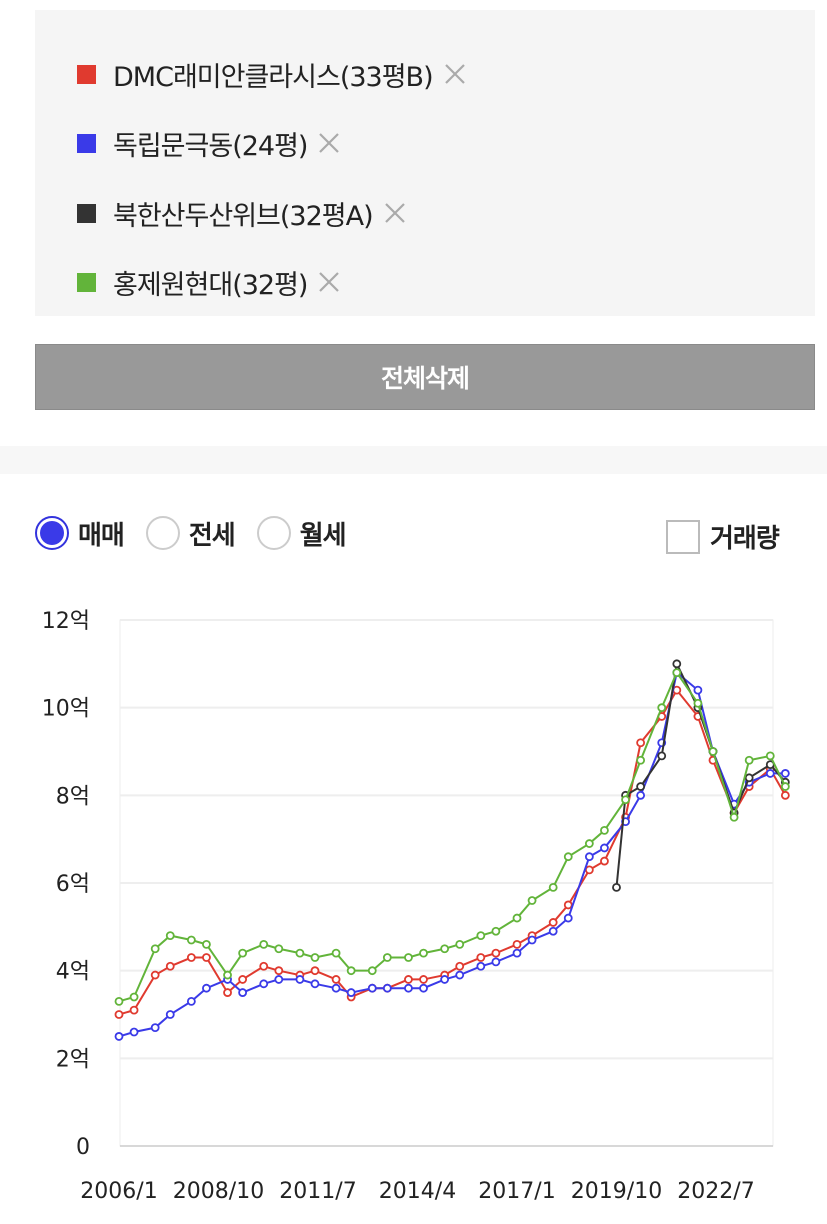 Image resolution: width=827 pixels, height=1224 pixels. Describe the element at coordinates (52, 533) in the screenshot. I see `radio-selected-icon` at that location.